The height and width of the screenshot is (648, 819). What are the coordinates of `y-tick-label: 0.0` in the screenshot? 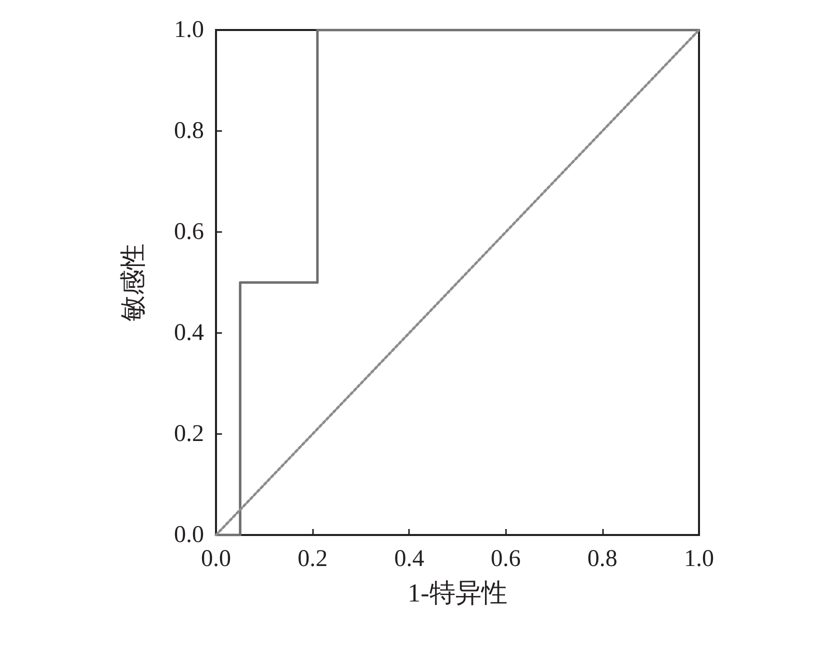 It's located at (189, 535).